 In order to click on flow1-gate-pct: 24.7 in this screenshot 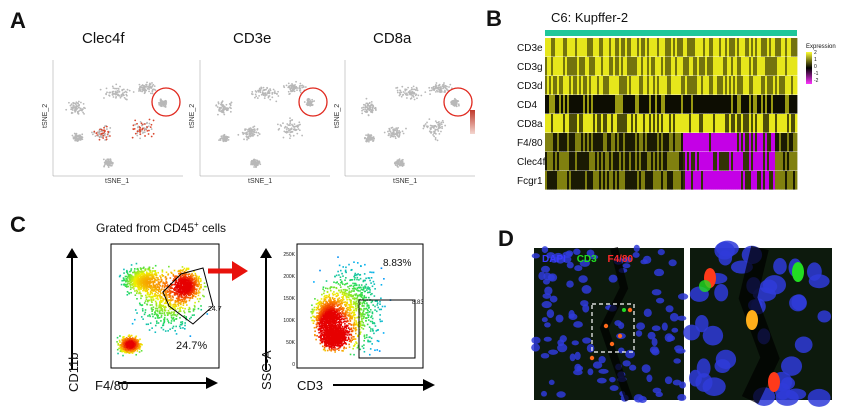, I will do `click(215, 309)`.